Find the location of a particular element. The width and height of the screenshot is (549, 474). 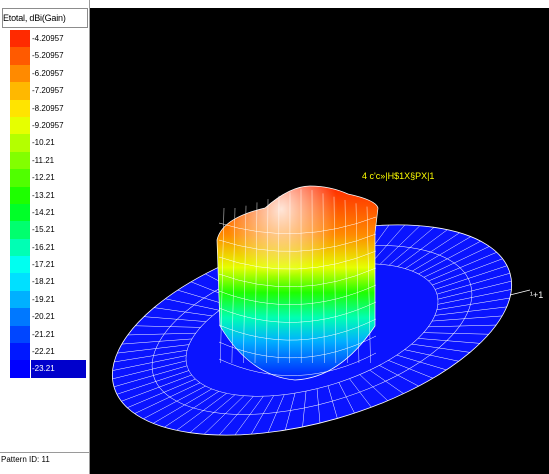

legend-row: -7.20957 is located at coordinates (49, 91).